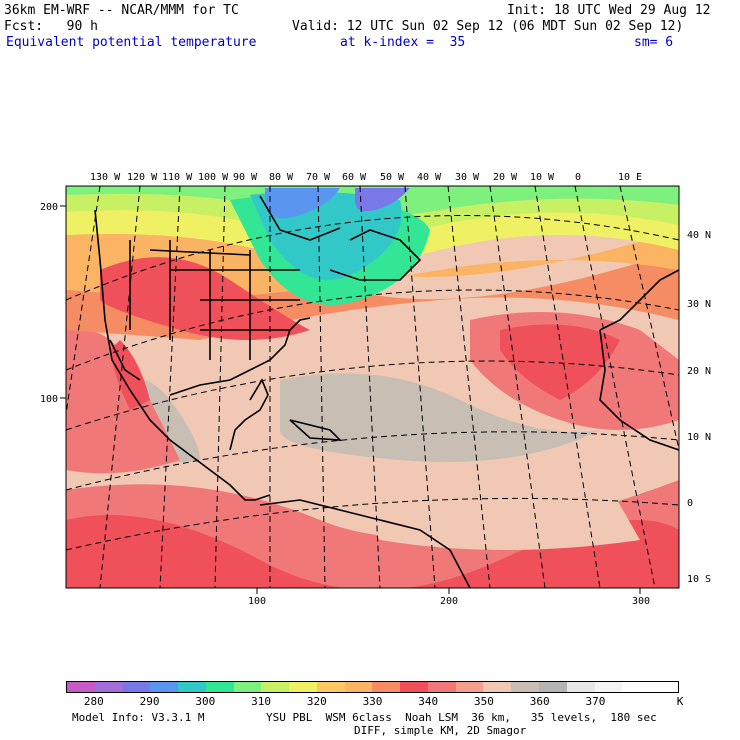 The height and width of the screenshot is (740, 740). I want to click on bottom-grid-label: 200, so click(449, 601).